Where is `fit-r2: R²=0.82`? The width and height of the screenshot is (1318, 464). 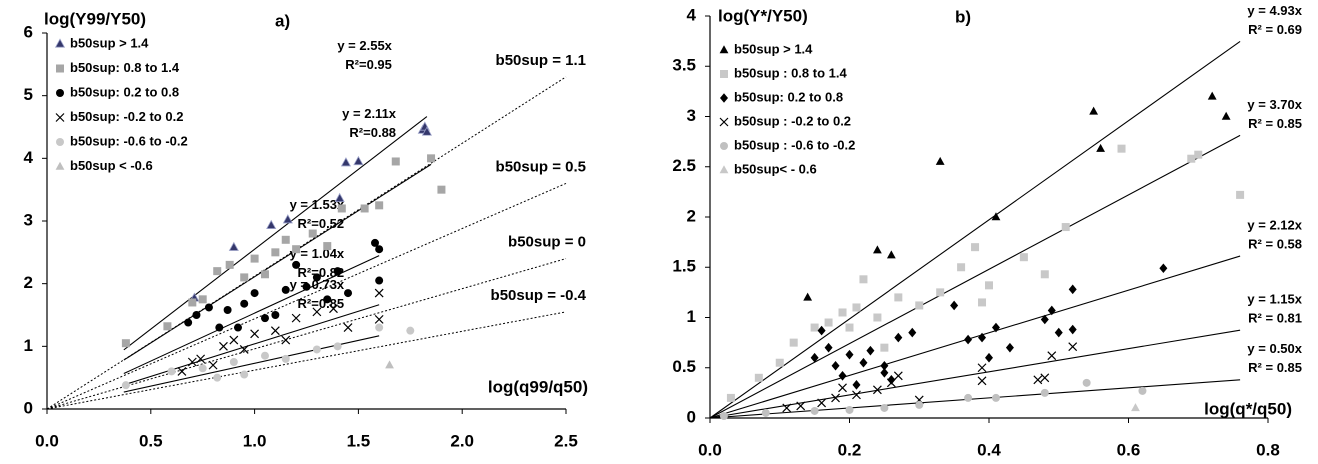 fit-r2: R²=0.82 is located at coordinates (321, 272).